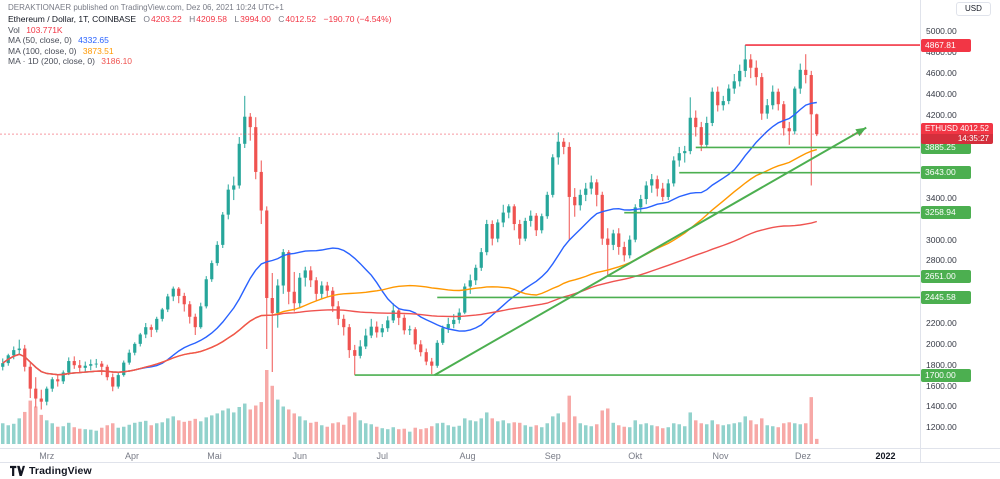  What do you see at coordinates (40, 40) in the screenshot?
I see `ma50-label: MA (50, close, 0)` at bounding box center [40, 40].